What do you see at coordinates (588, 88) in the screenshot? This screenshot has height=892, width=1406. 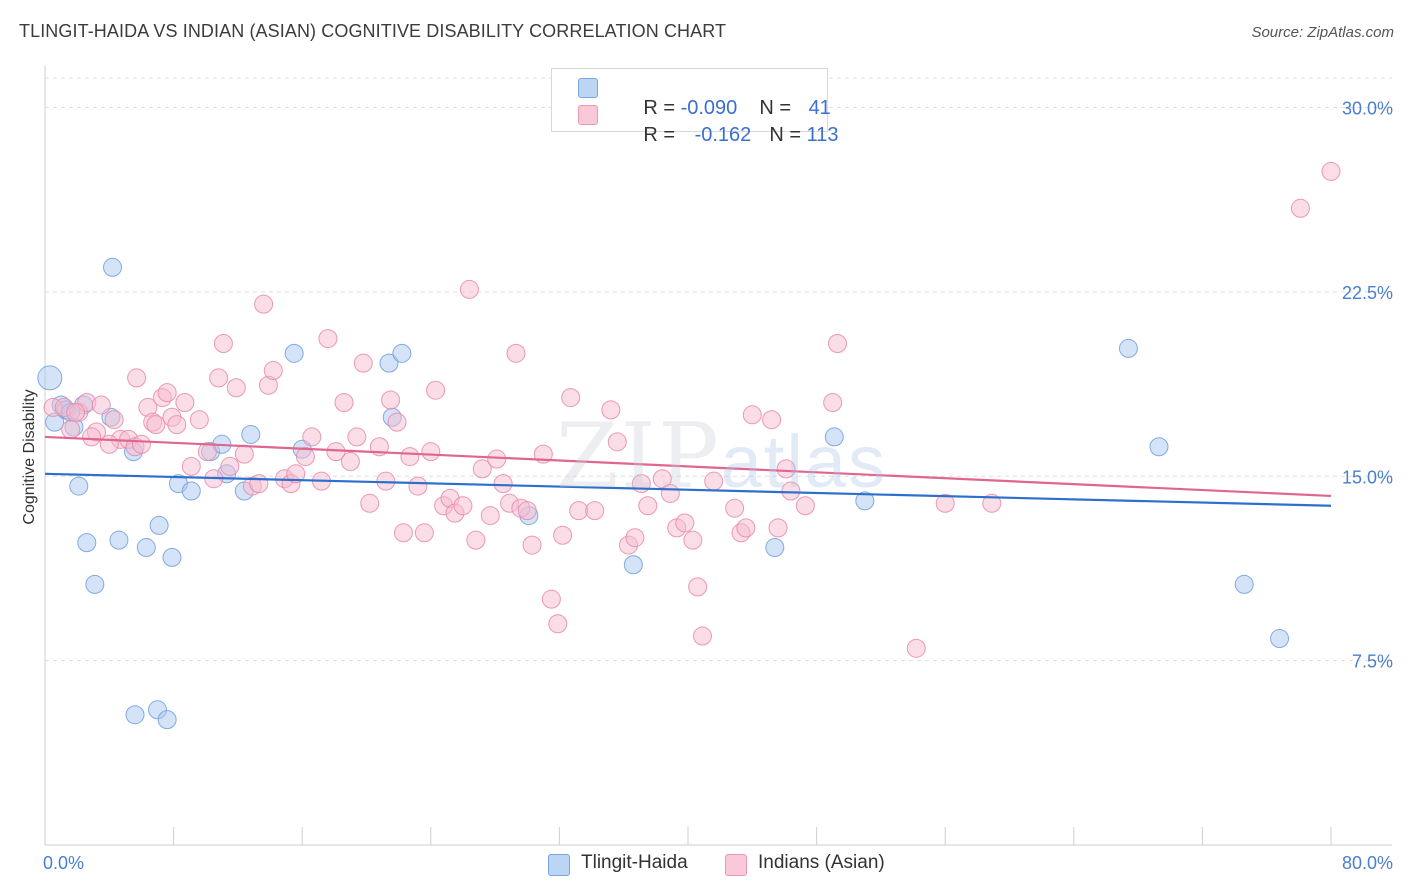 I see `legend-swatch-blue` at bounding box center [588, 88].